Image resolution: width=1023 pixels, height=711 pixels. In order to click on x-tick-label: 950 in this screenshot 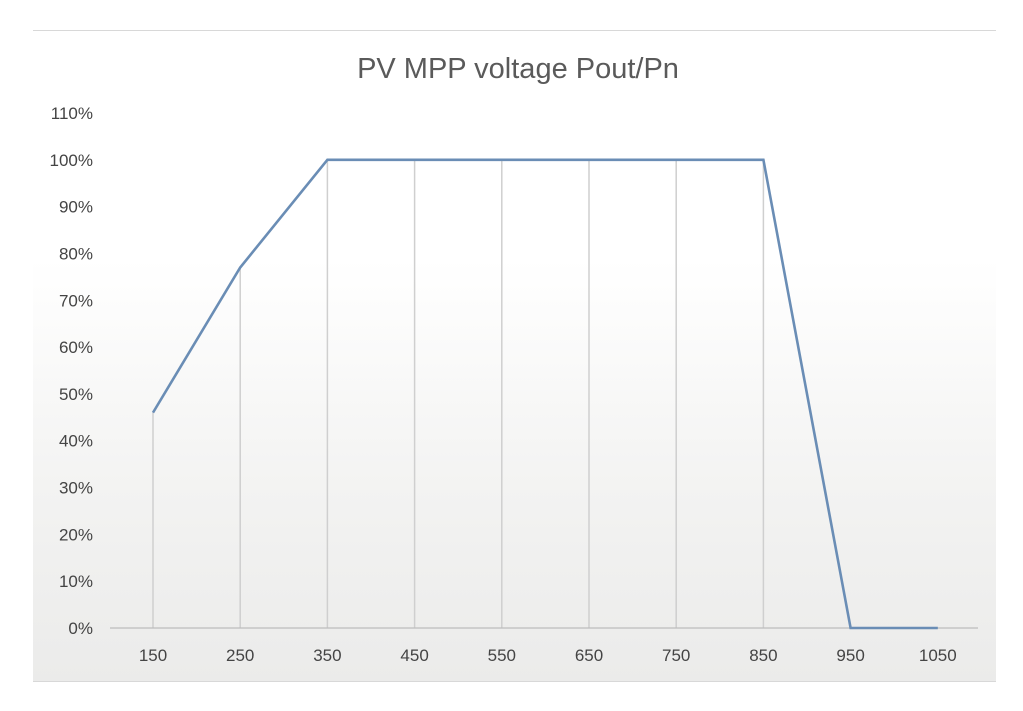, I will do `click(850, 655)`.